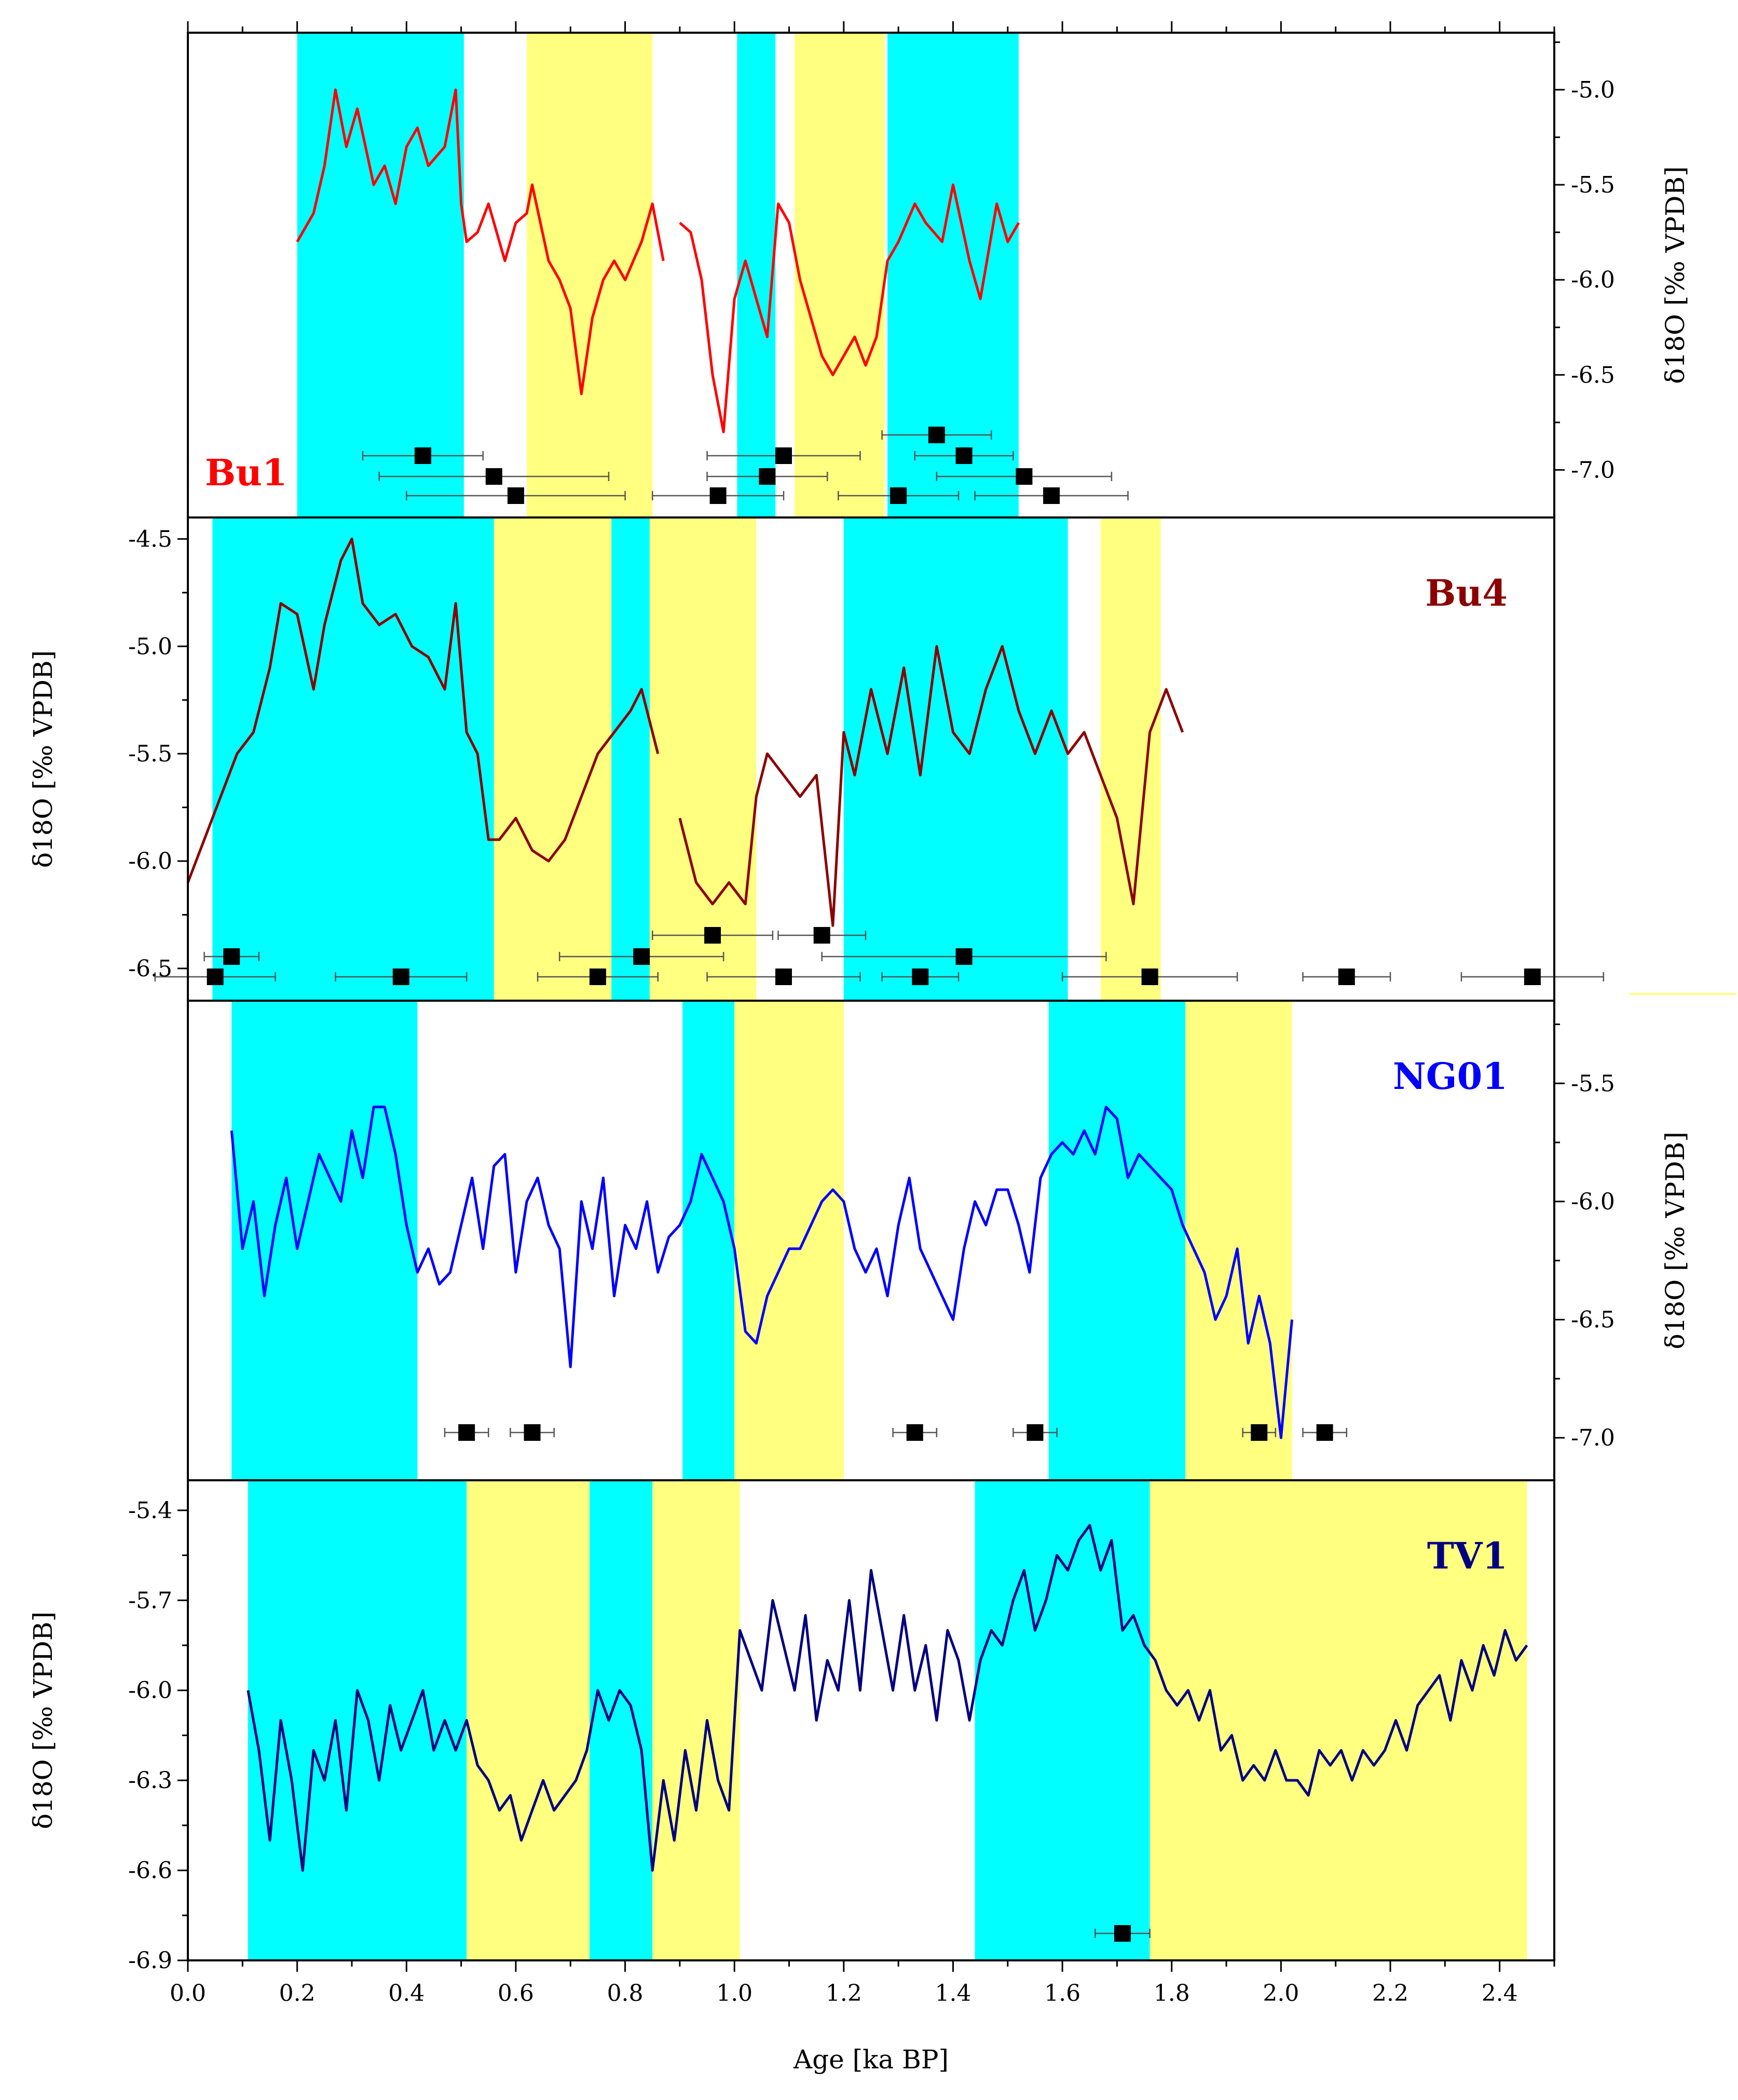 This screenshot has width=1738, height=2100. What do you see at coordinates (1390, 1993) in the screenshot?
I see `x-tick-label: 2.2` at bounding box center [1390, 1993].